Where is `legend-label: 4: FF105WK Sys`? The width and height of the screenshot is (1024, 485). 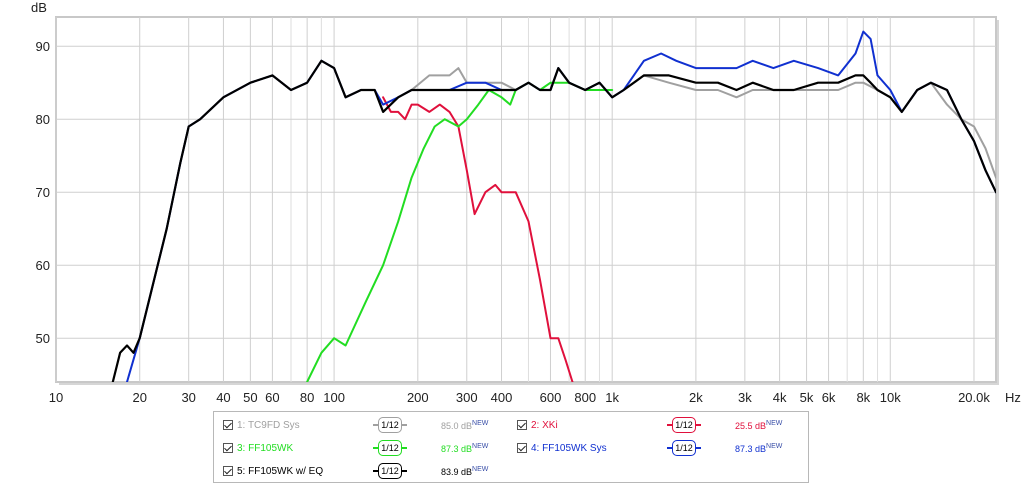 legend-label: 4: FF105WK Sys is located at coordinates (569, 448).